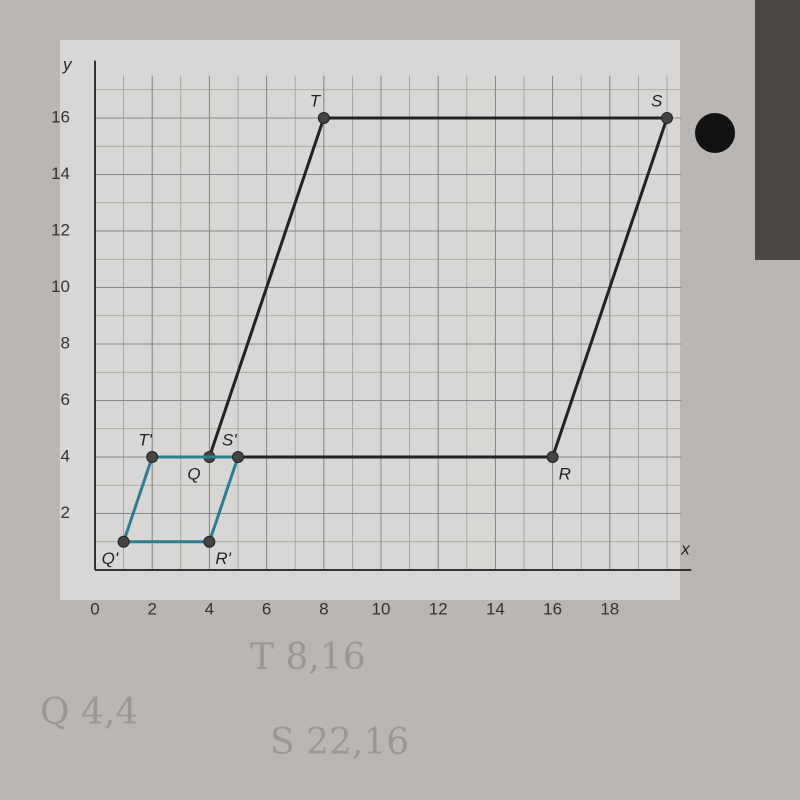 The width and height of the screenshot is (800, 800). Describe the element at coordinates (60, 173) in the screenshot. I see `y-tick-label: 14` at that location.